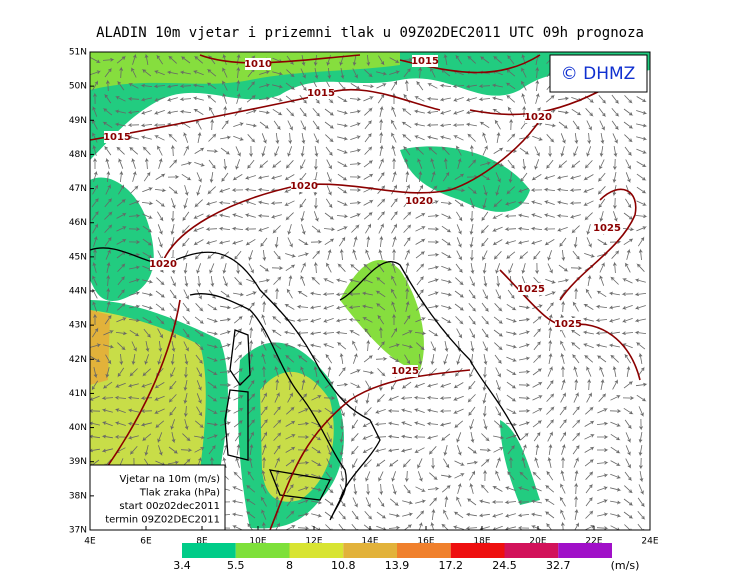  Describe the element at coordinates (169, 506) in the screenshot. I see `legend-text: start 00z02dec2011` at that location.